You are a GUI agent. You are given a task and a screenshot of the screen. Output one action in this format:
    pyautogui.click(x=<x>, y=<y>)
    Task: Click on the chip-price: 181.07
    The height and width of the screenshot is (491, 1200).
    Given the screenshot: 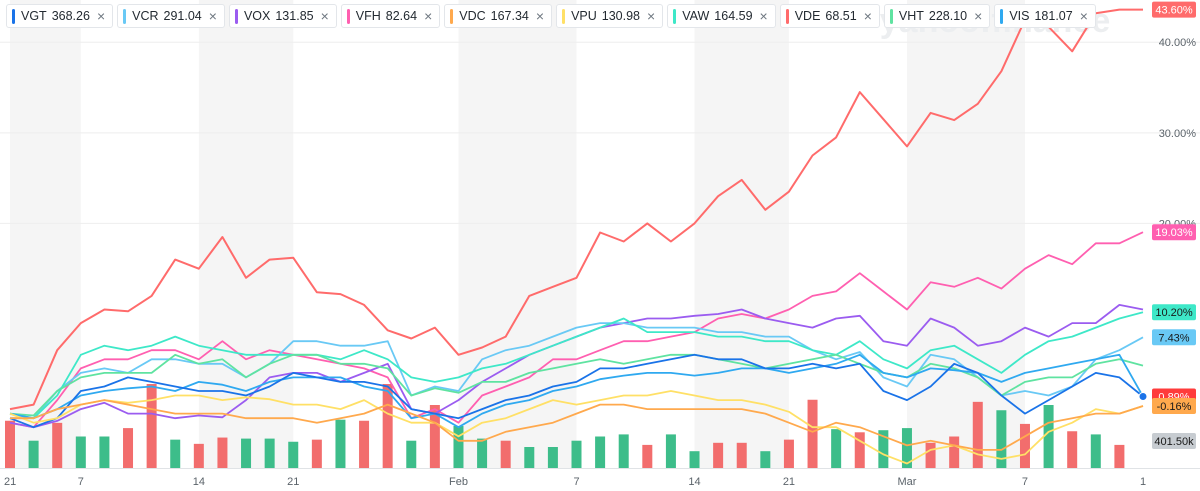 What is the action you would take?
    pyautogui.click(x=1053, y=16)
    